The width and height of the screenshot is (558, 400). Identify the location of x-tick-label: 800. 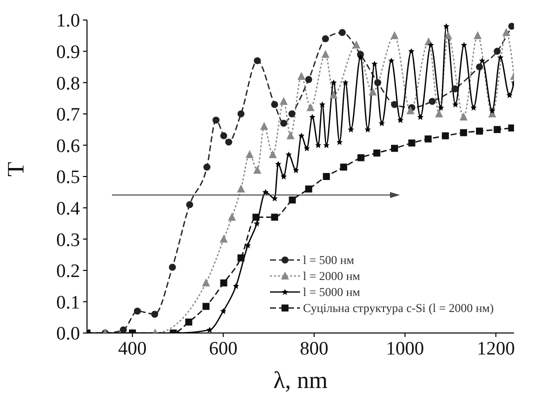
(314, 349).